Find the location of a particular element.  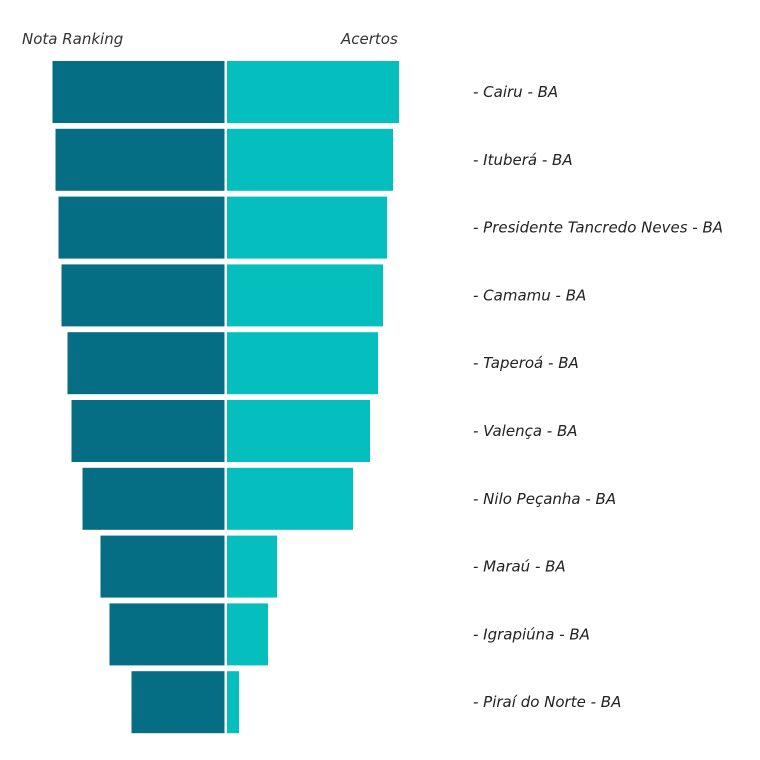

category-label: - Maraú - BA is located at coordinates (519, 567).